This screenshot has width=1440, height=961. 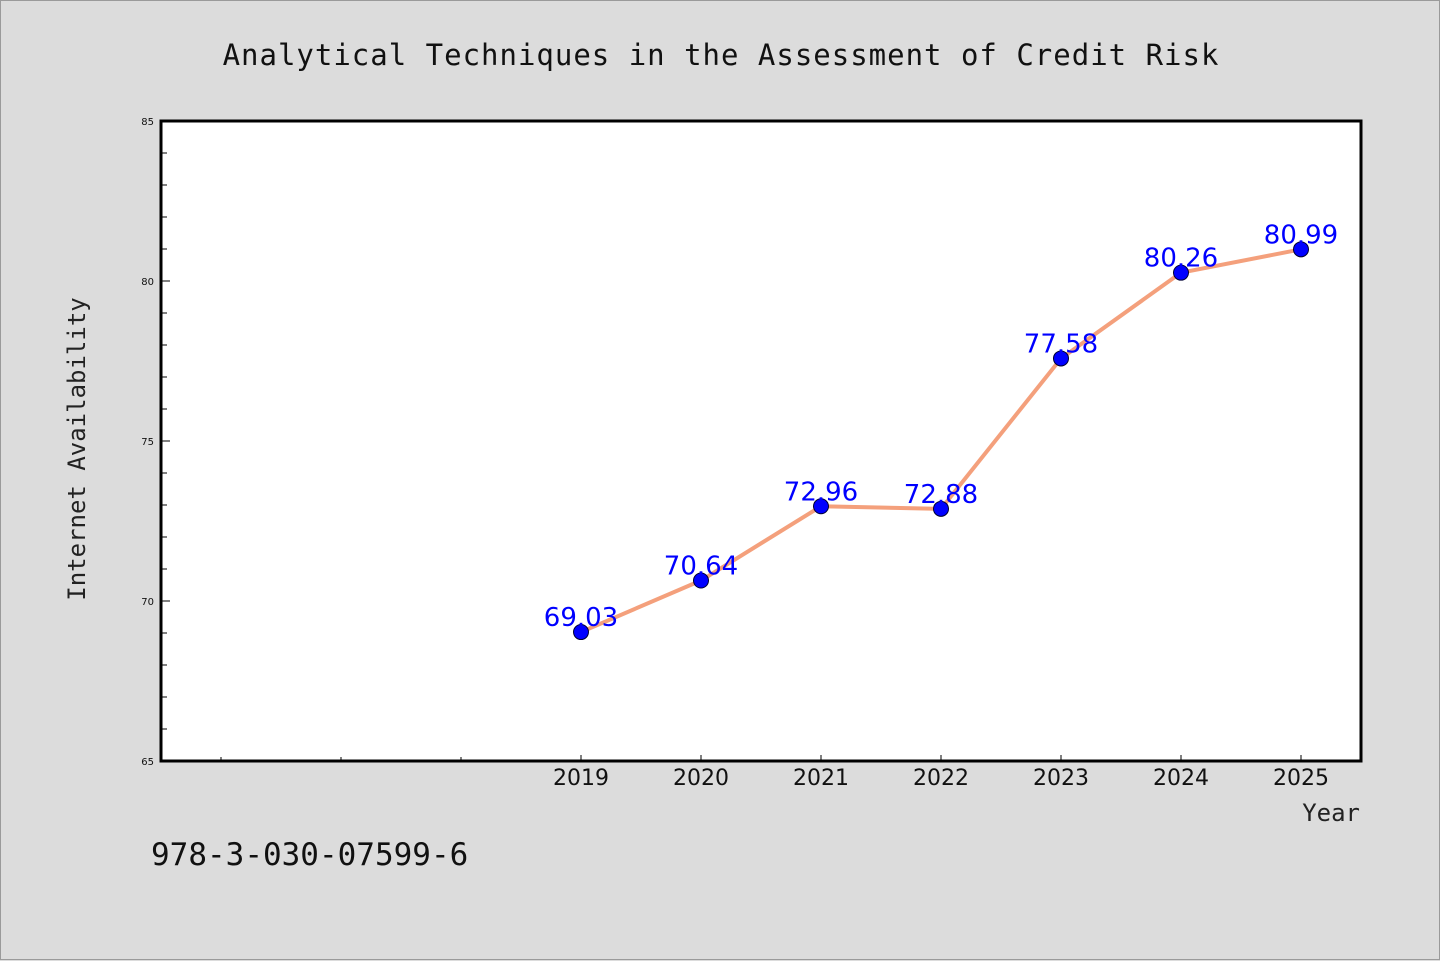 I want to click on y-tick-label: 85, so click(x=147, y=122).